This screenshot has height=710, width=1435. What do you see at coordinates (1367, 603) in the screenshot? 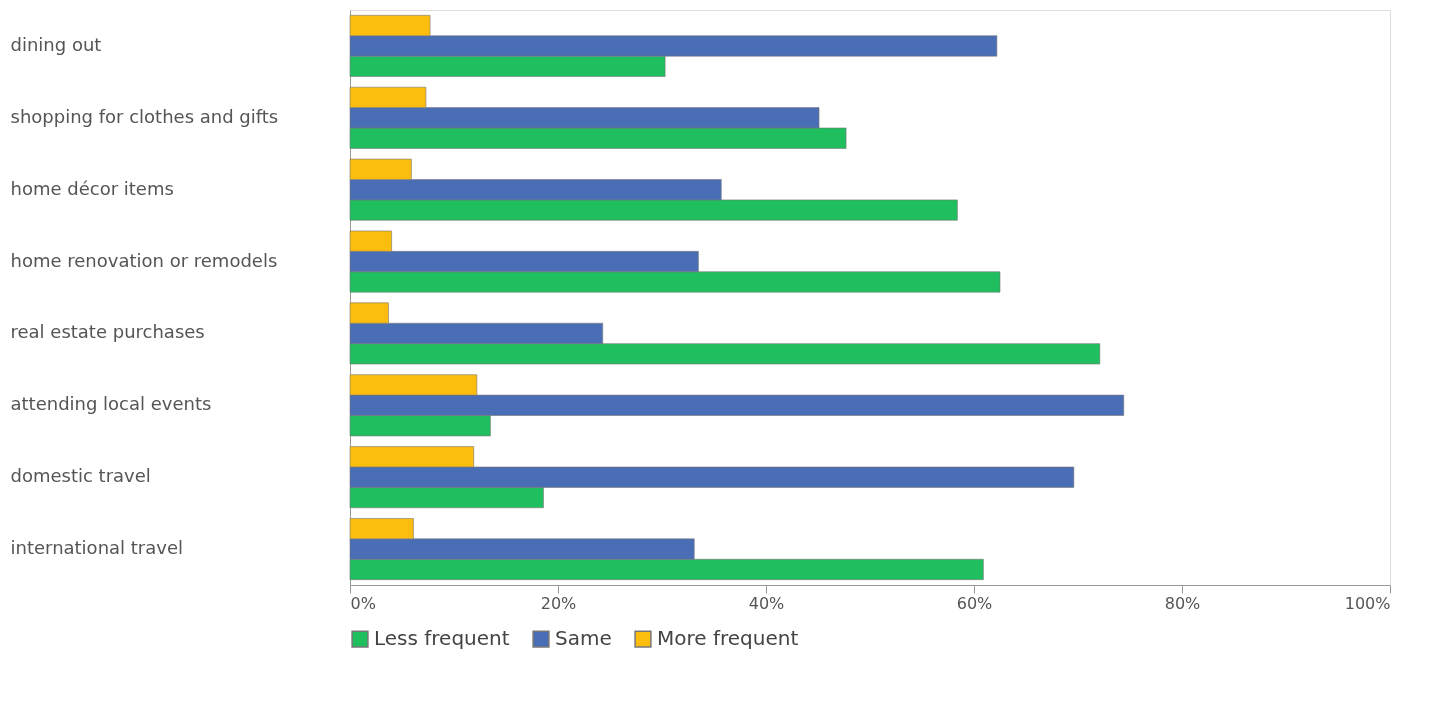
I see `x-tick-label: 100%` at bounding box center [1367, 603].